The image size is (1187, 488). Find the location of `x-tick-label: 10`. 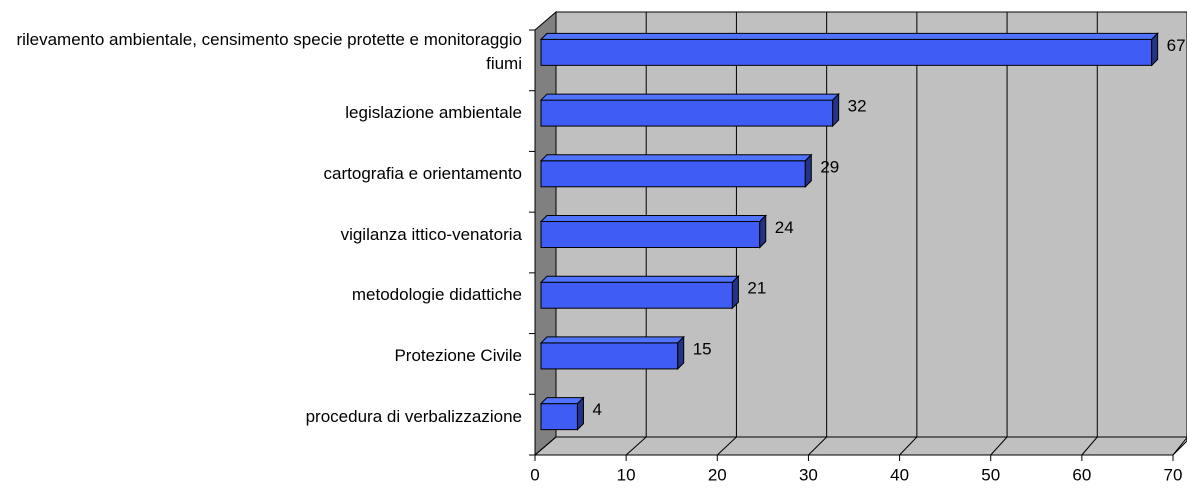

x-tick-label: 10 is located at coordinates (626, 474).